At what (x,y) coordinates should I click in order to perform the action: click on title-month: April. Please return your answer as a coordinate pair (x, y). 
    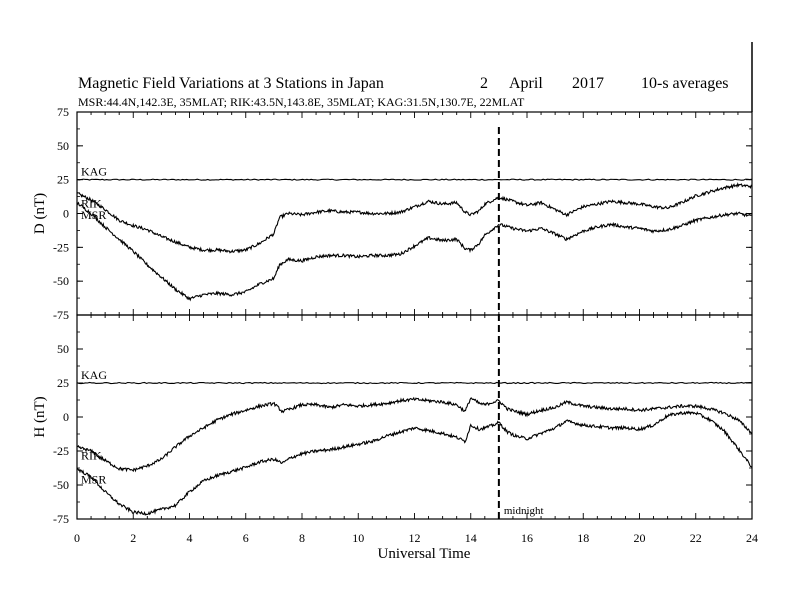
    Looking at the image, I should click on (526, 83).